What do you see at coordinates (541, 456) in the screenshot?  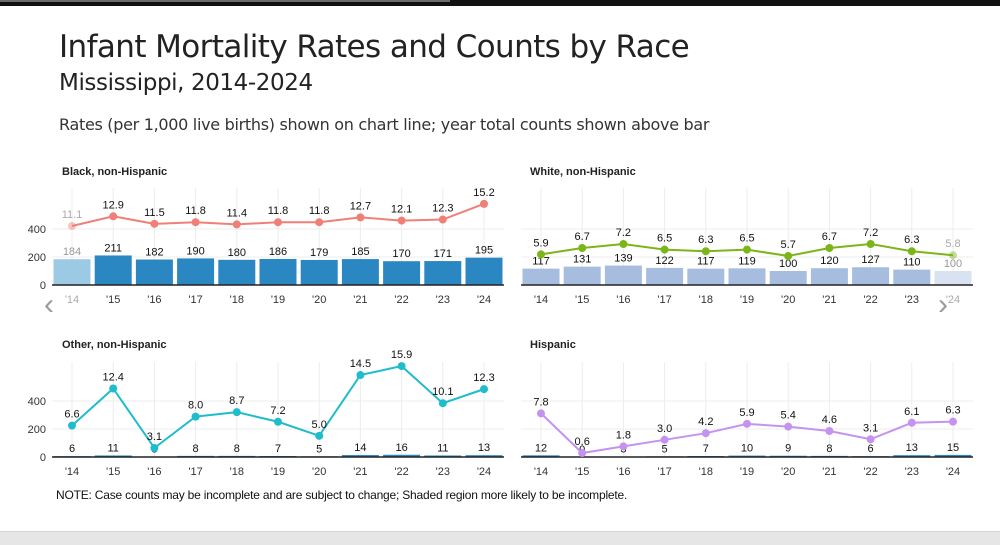 I see `bar-hispanic` at bounding box center [541, 456].